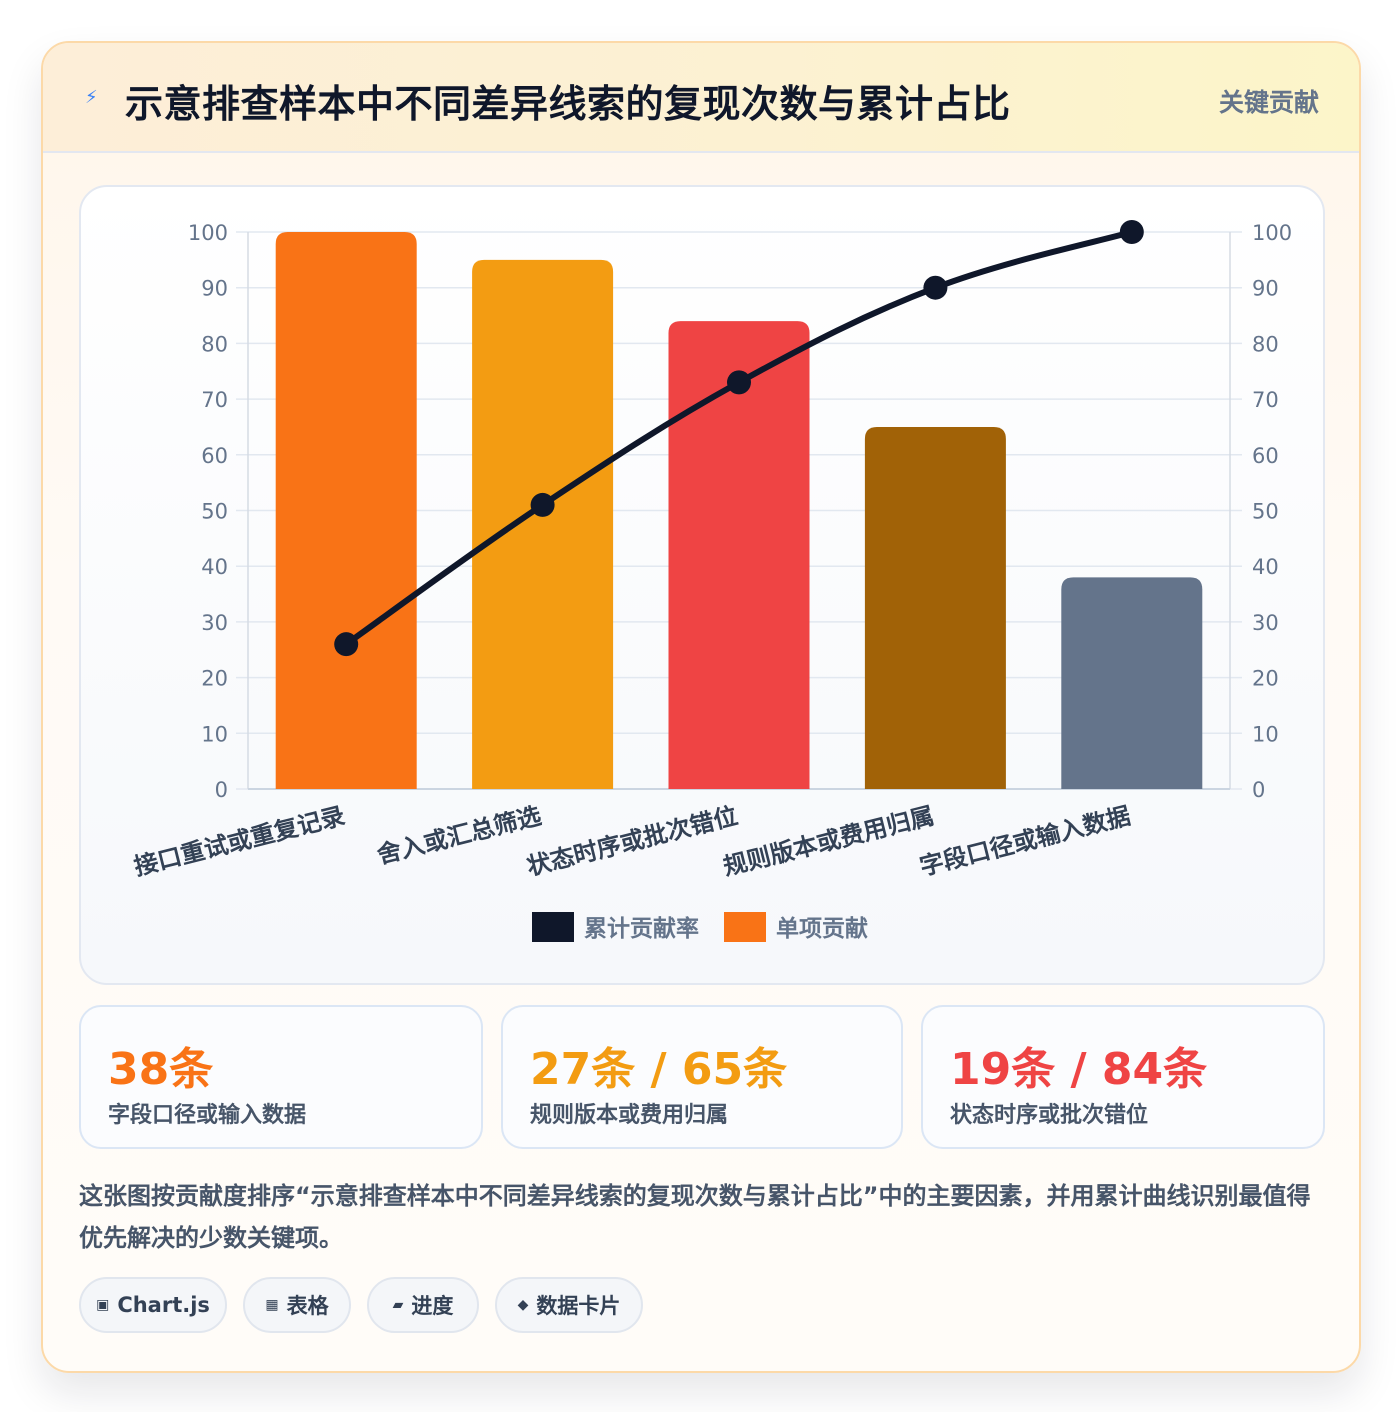 This screenshot has height=1412, width=1400. I want to click on chip-icon: ▣, so click(103, 1305).